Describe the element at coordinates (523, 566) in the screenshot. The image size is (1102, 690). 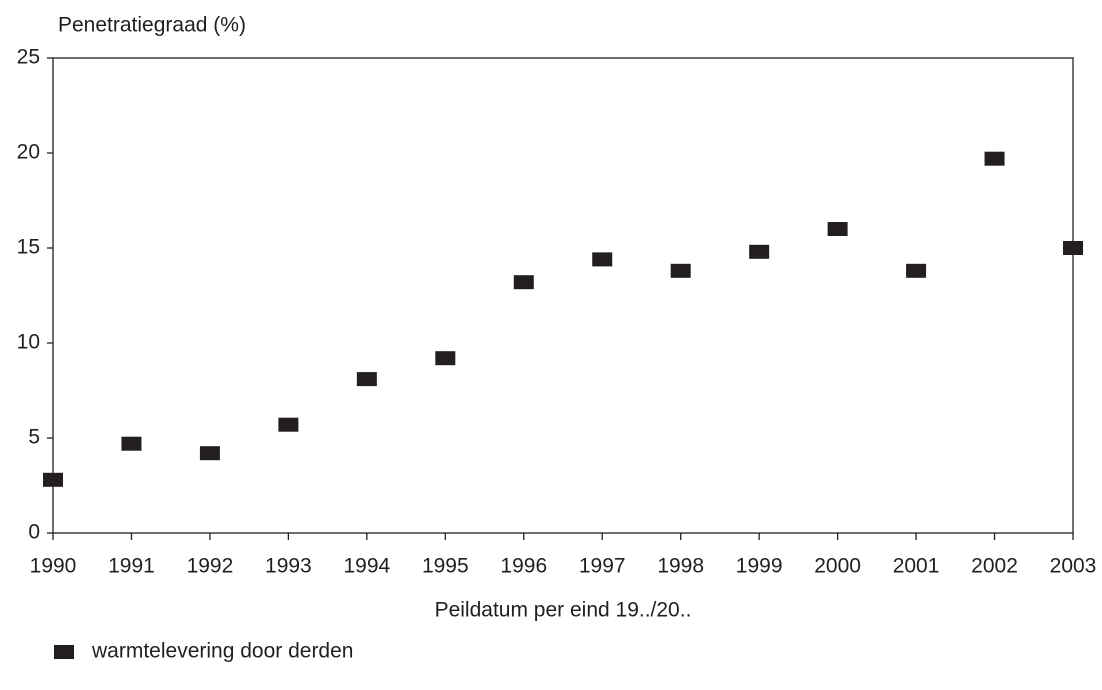
I see `x-tick-label: 1996` at that location.